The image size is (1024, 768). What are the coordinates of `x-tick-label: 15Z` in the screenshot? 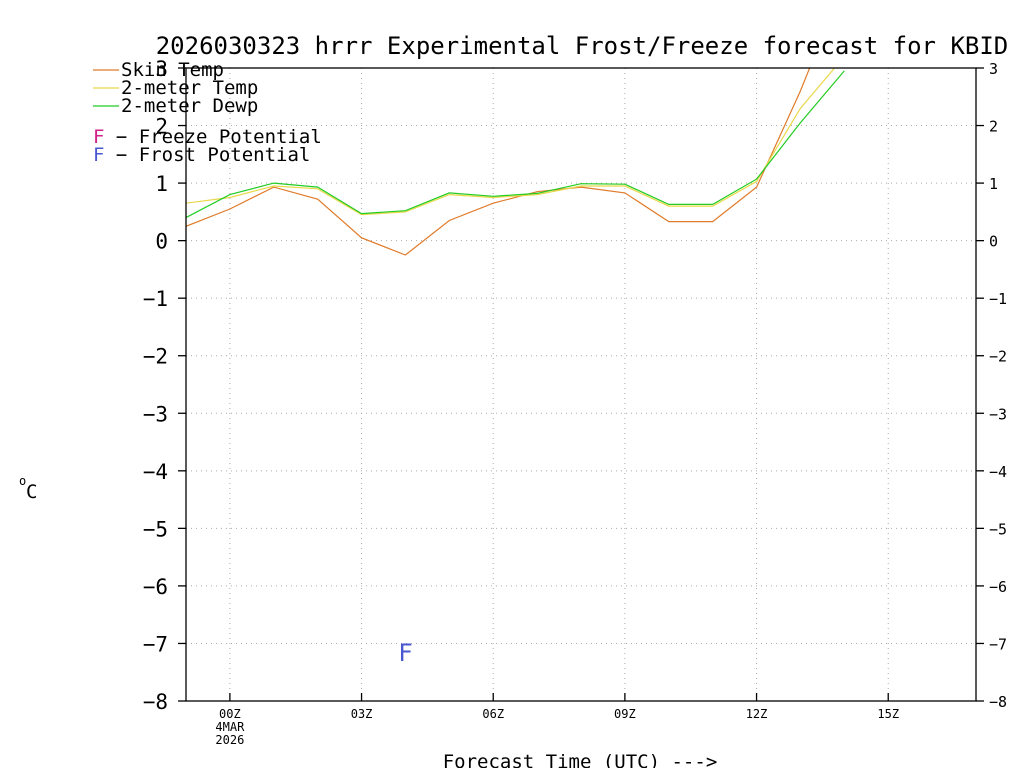 It's located at (888, 714).